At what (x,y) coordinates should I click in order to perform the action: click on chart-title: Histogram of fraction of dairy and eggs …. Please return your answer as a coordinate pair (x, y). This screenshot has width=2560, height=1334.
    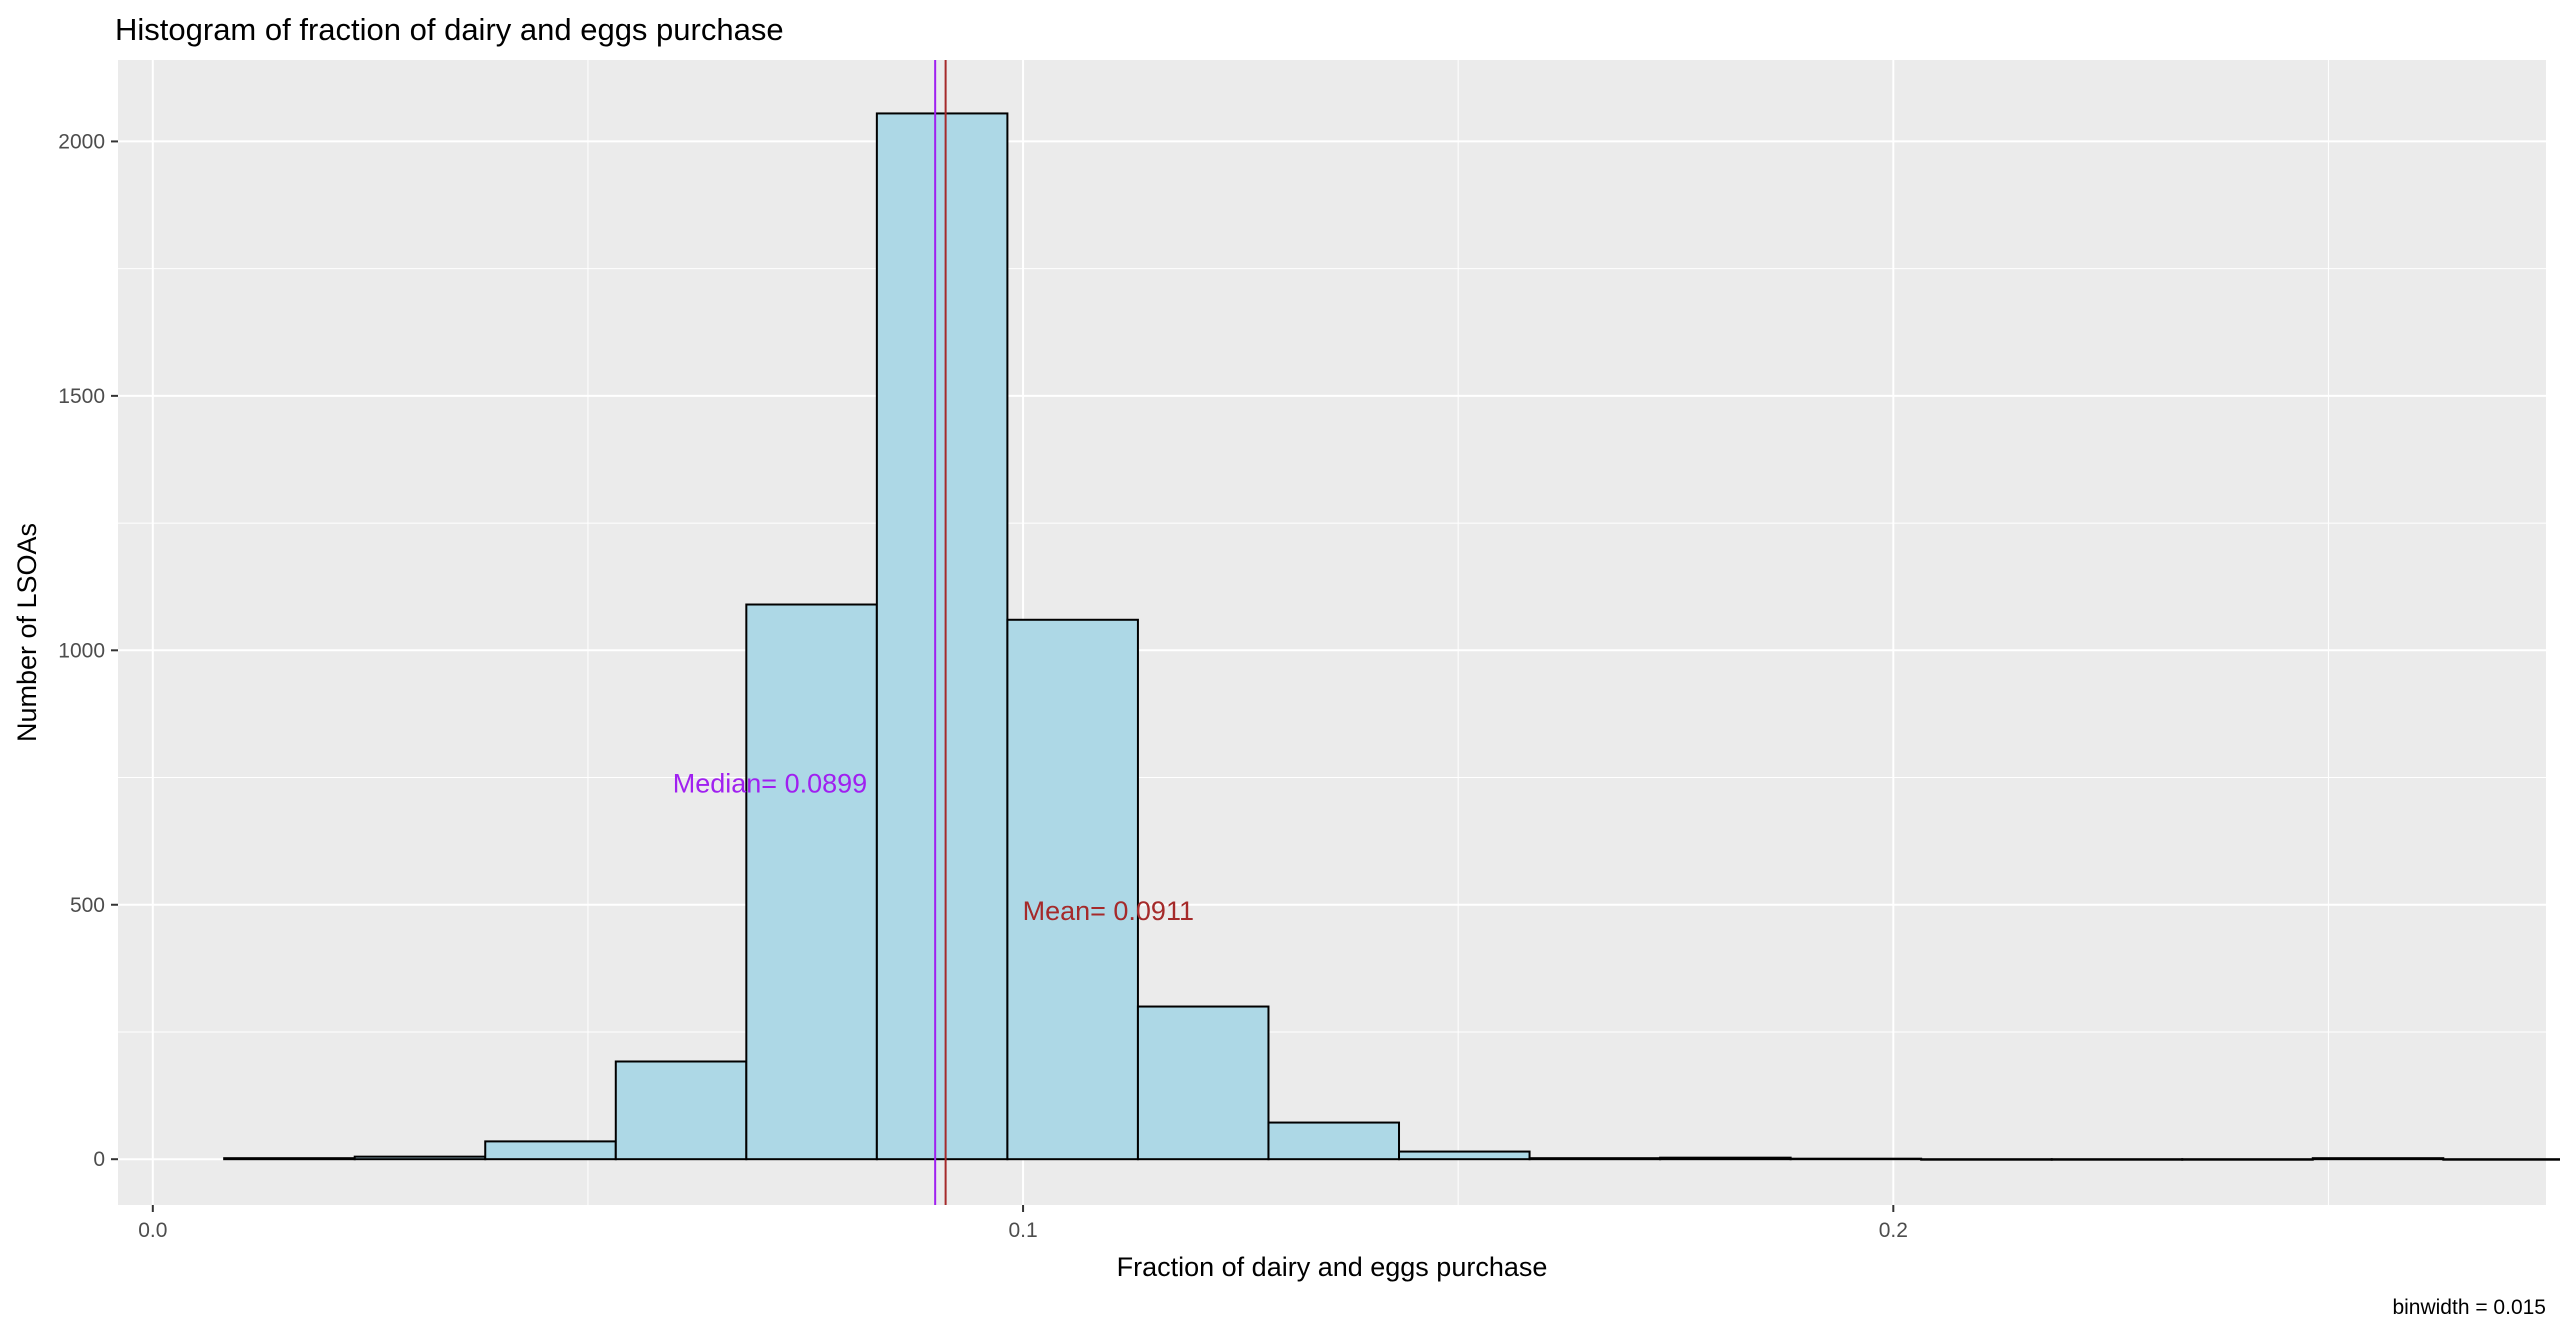
    Looking at the image, I should click on (449, 29).